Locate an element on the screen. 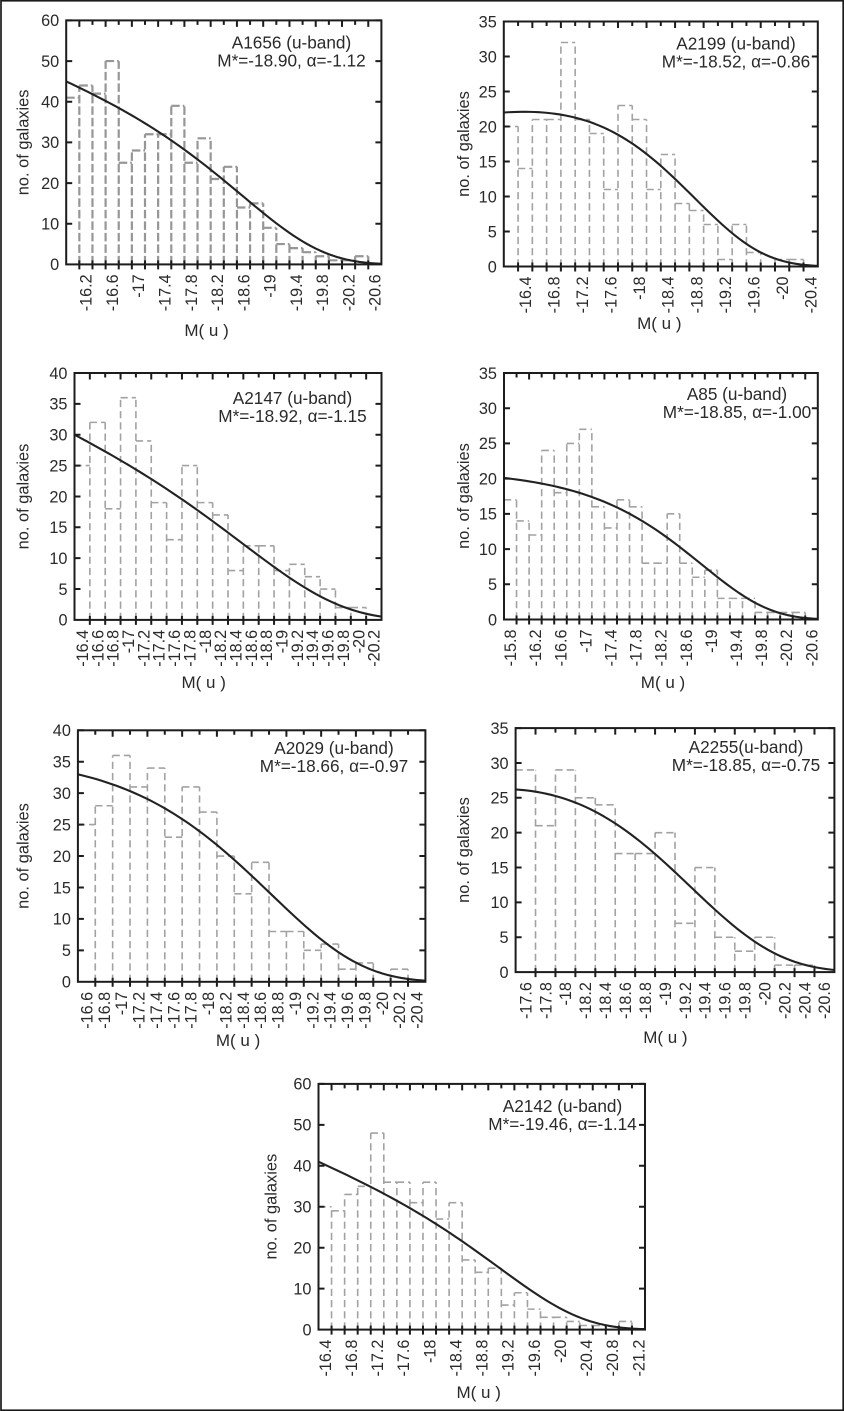  svg-text: M*=-18.85, α=-0.75 is located at coordinates (746, 765).